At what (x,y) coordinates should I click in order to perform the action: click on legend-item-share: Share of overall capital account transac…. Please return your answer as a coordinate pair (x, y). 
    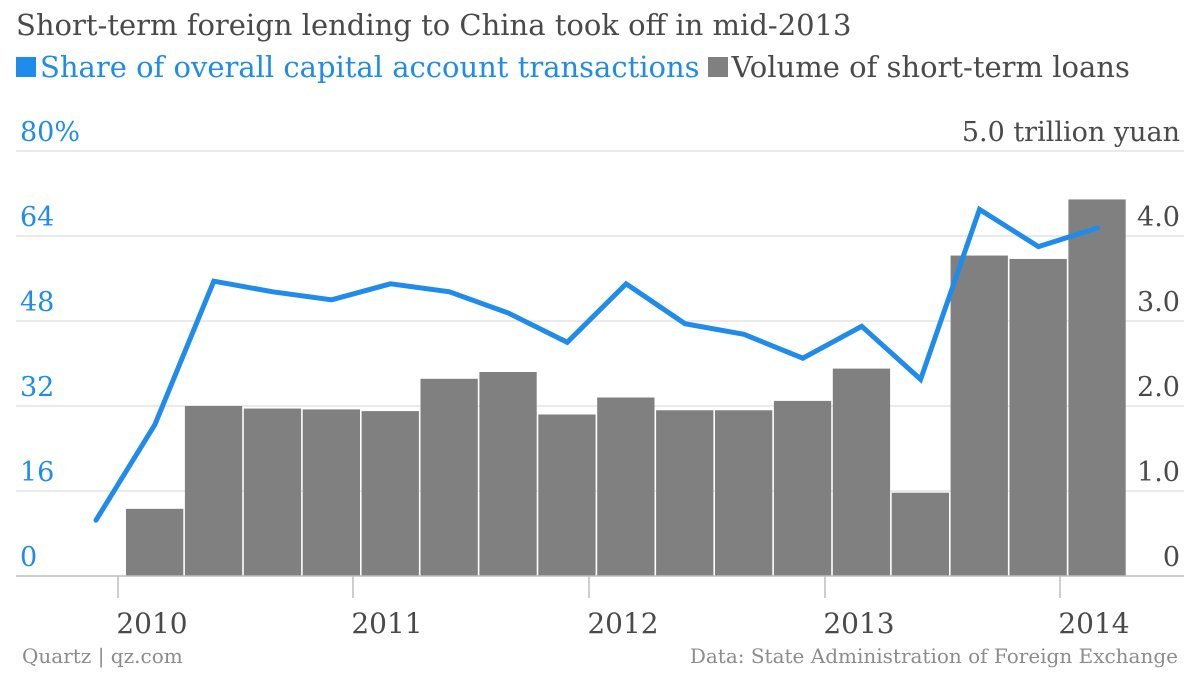
    Looking at the image, I should click on (358, 67).